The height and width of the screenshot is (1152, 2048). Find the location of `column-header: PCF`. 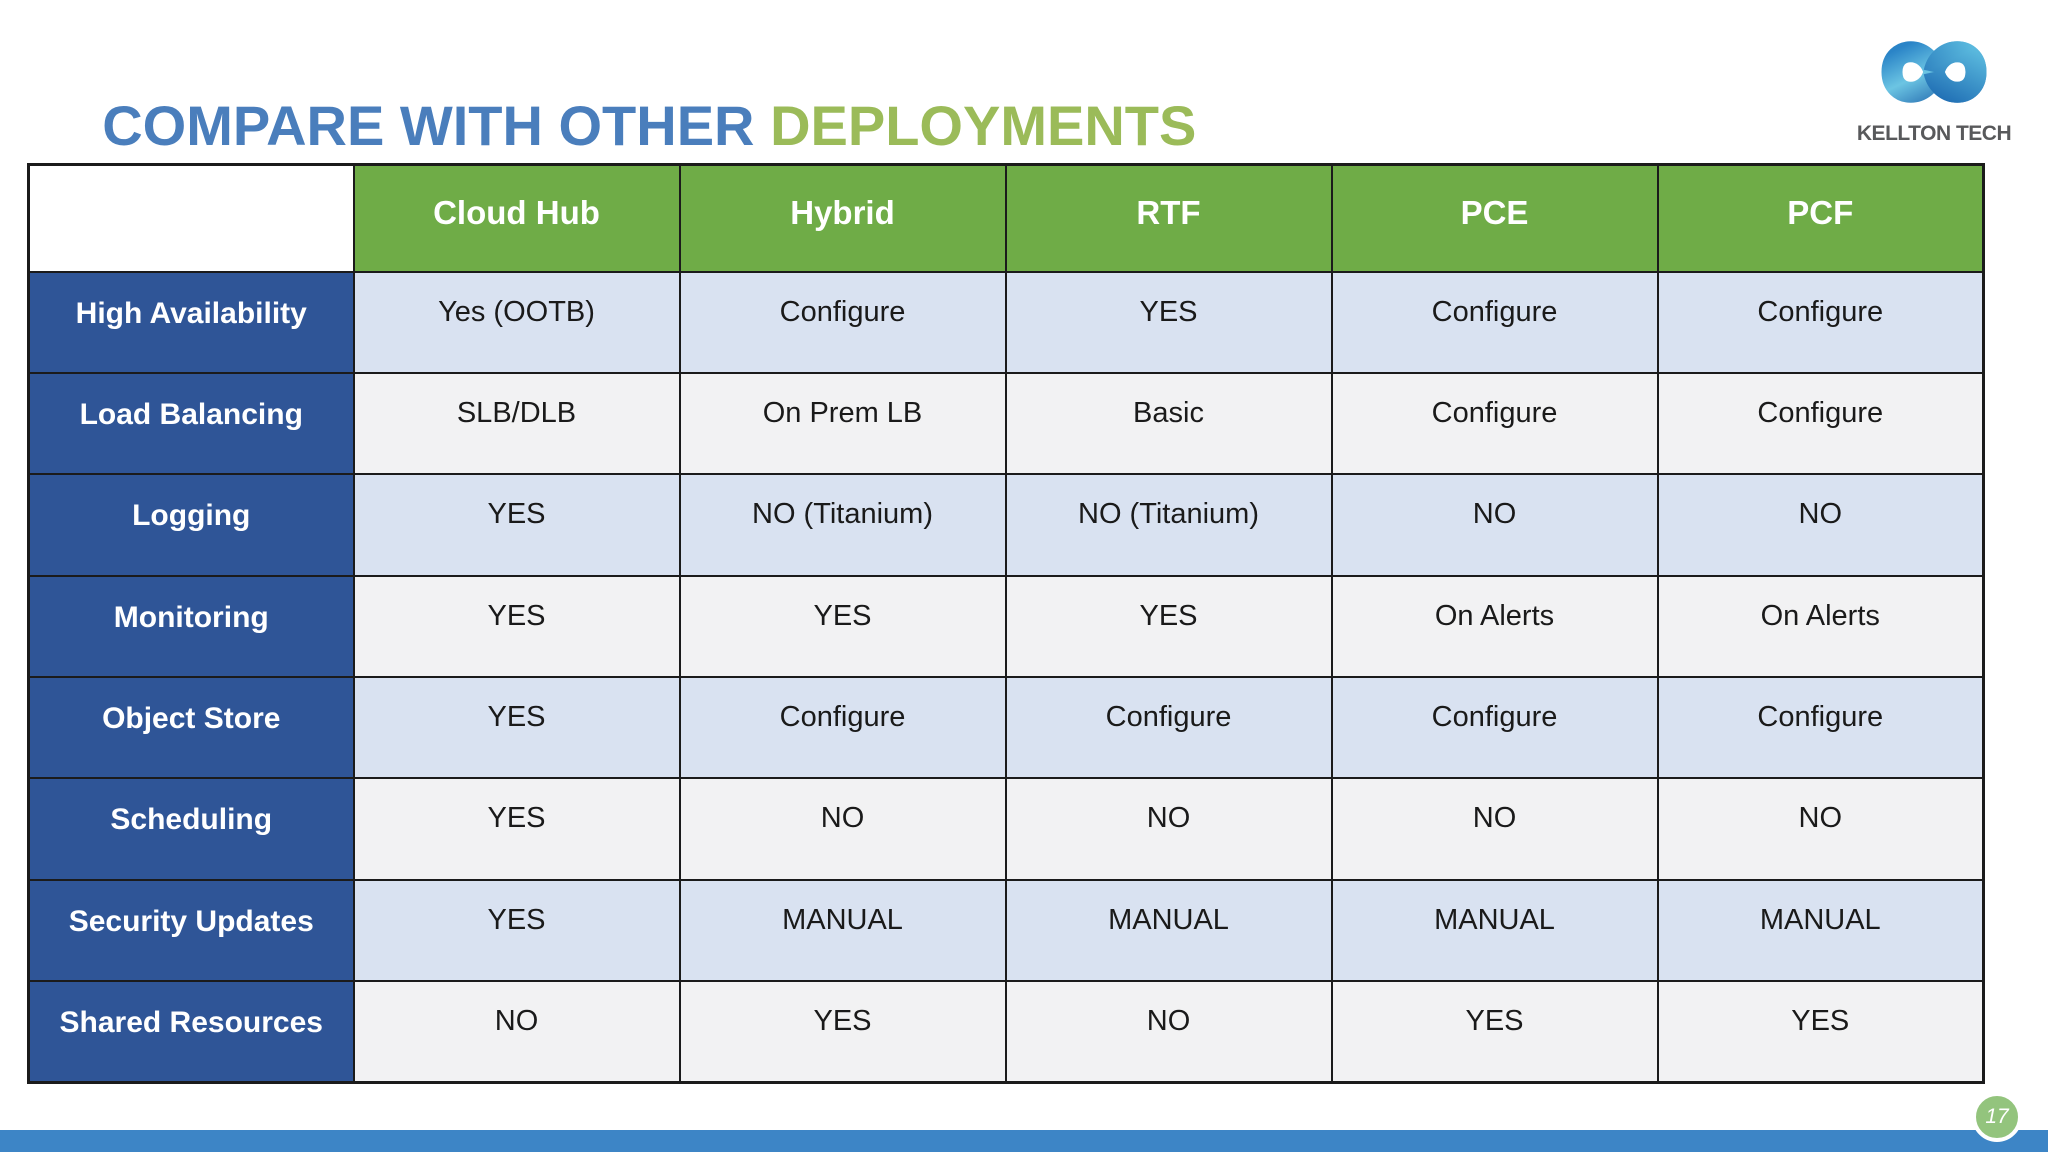

column-header: PCF is located at coordinates (1820, 218).